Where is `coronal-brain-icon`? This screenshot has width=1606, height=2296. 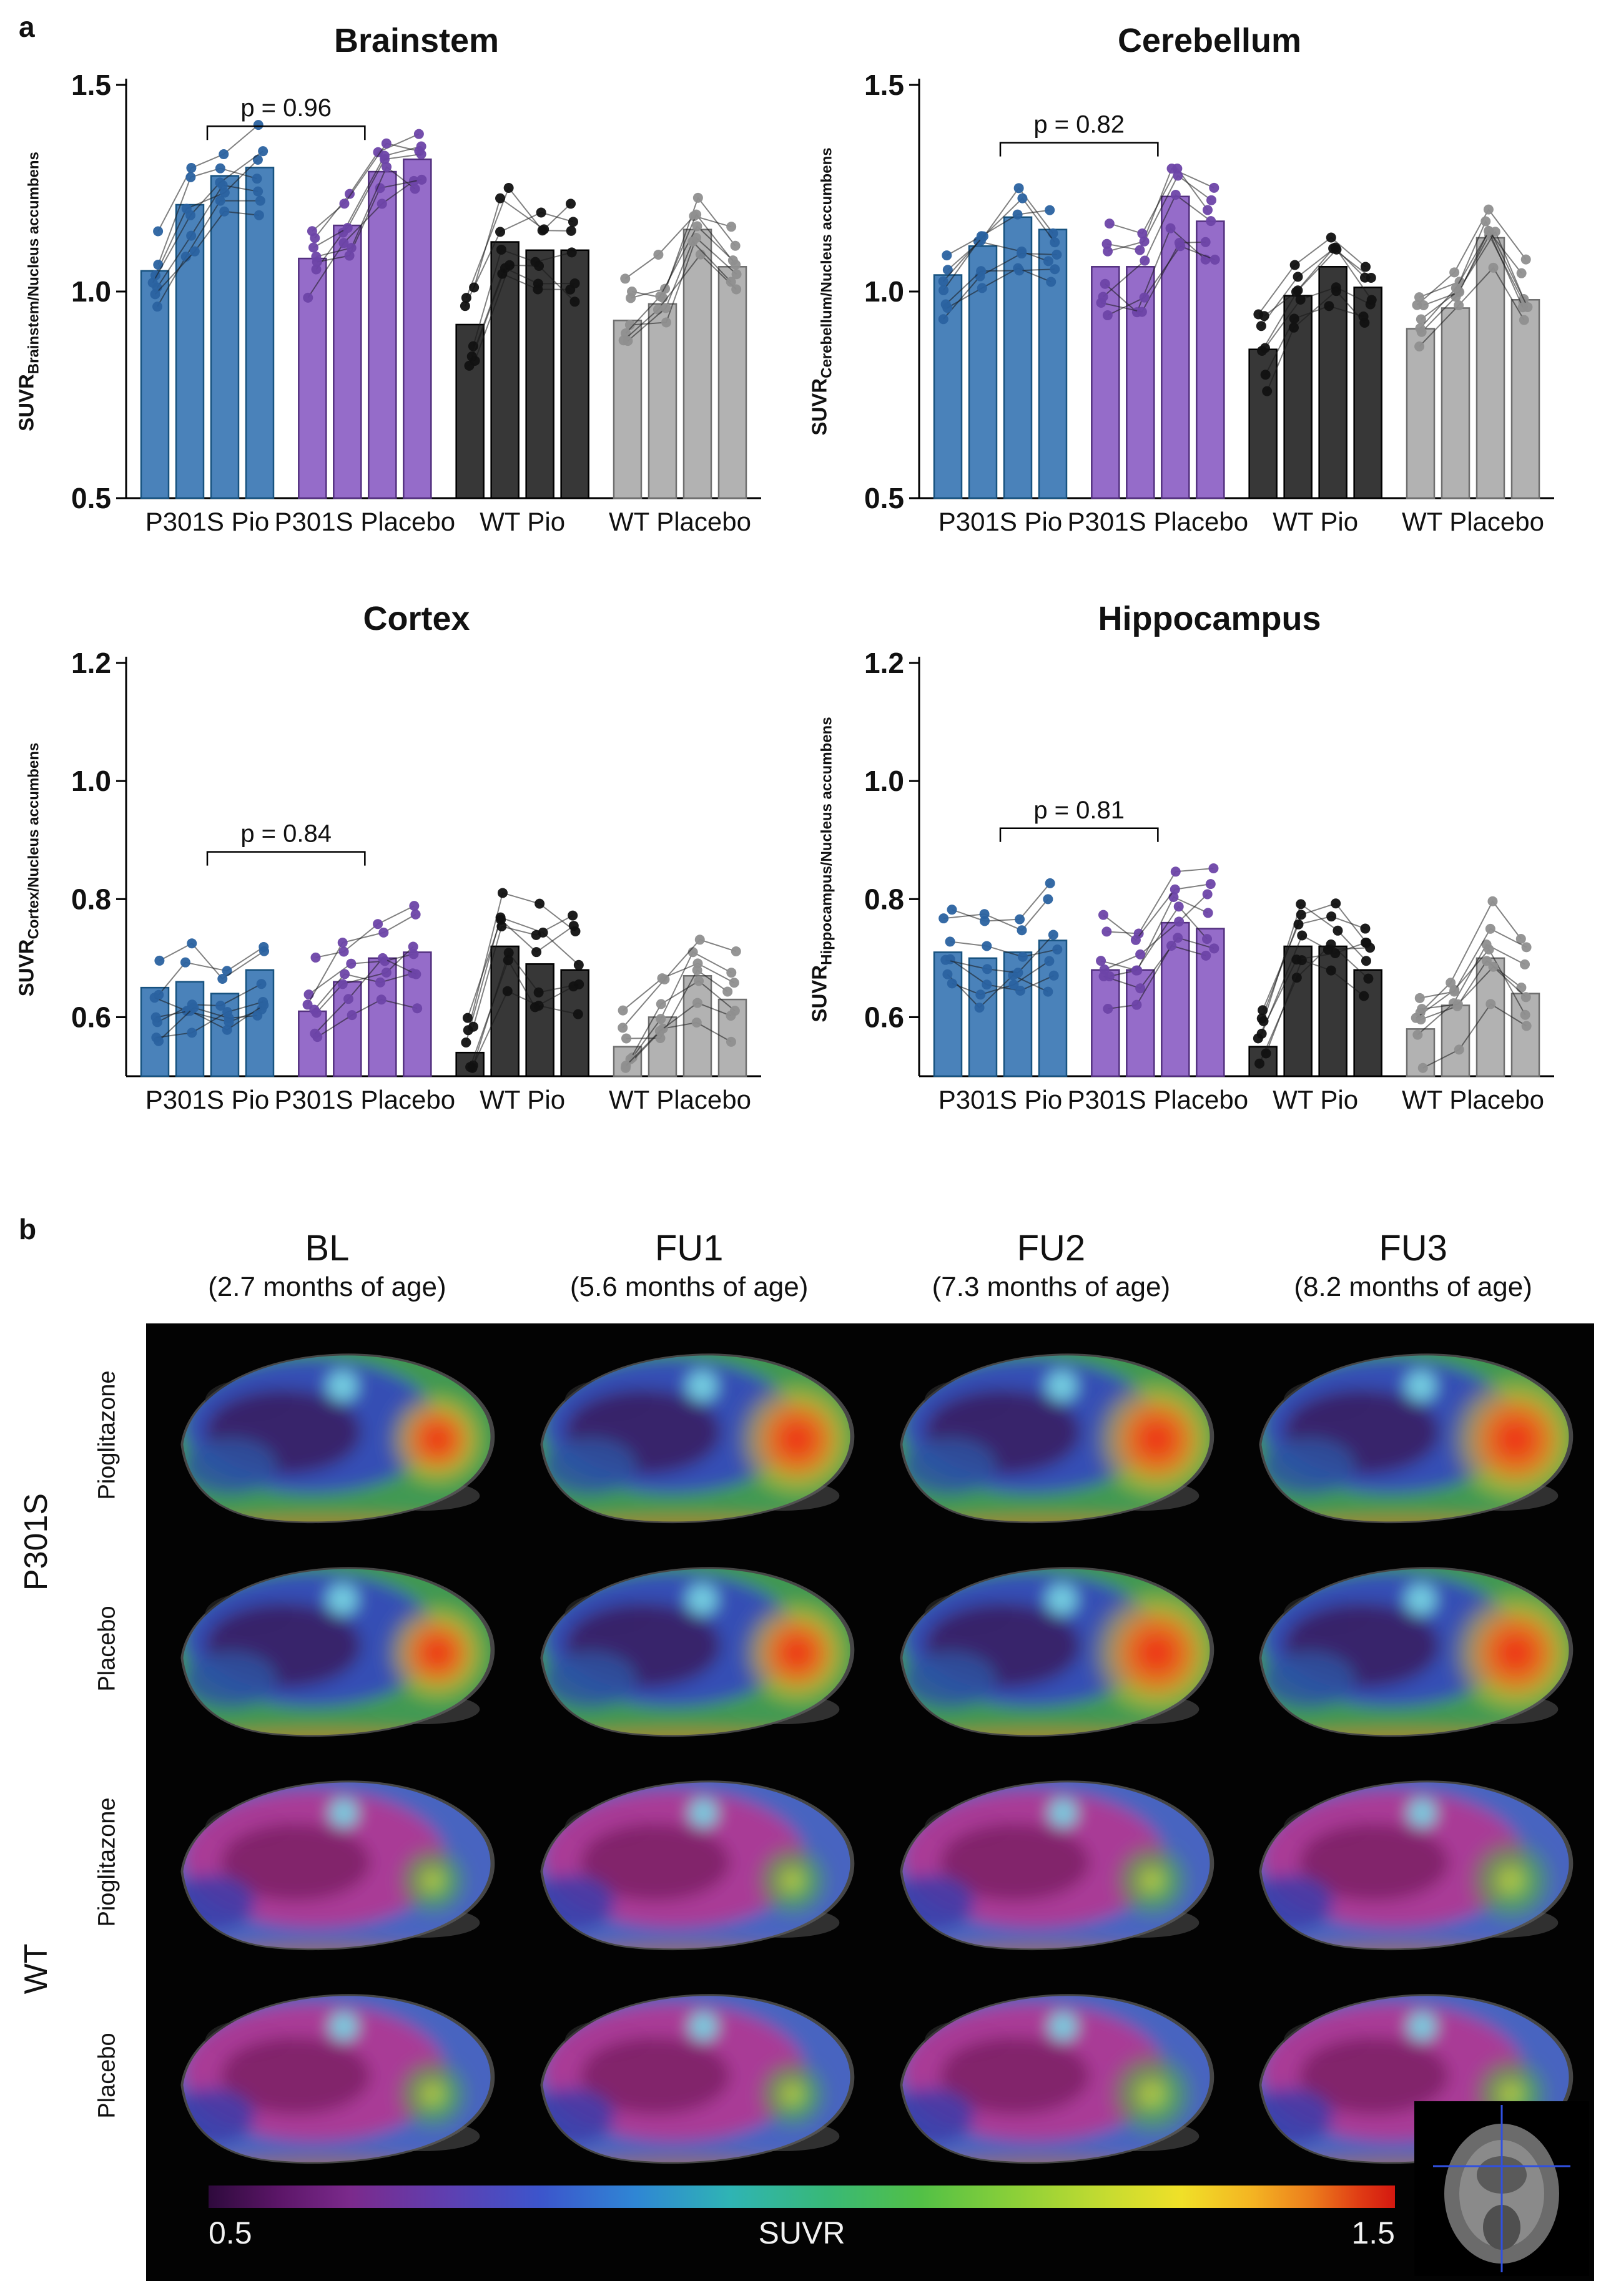 coronal-brain-icon is located at coordinates (1501, 2188).